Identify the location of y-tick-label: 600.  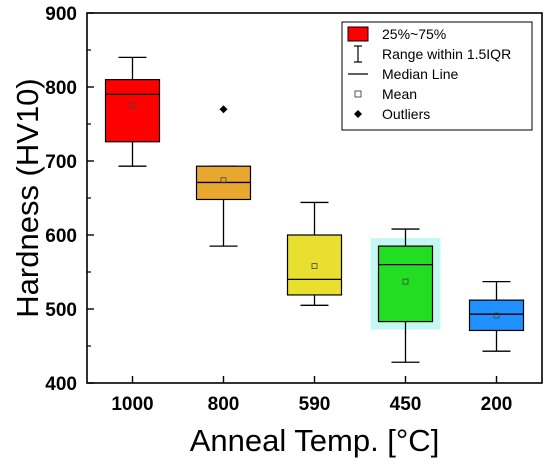
(61, 236).